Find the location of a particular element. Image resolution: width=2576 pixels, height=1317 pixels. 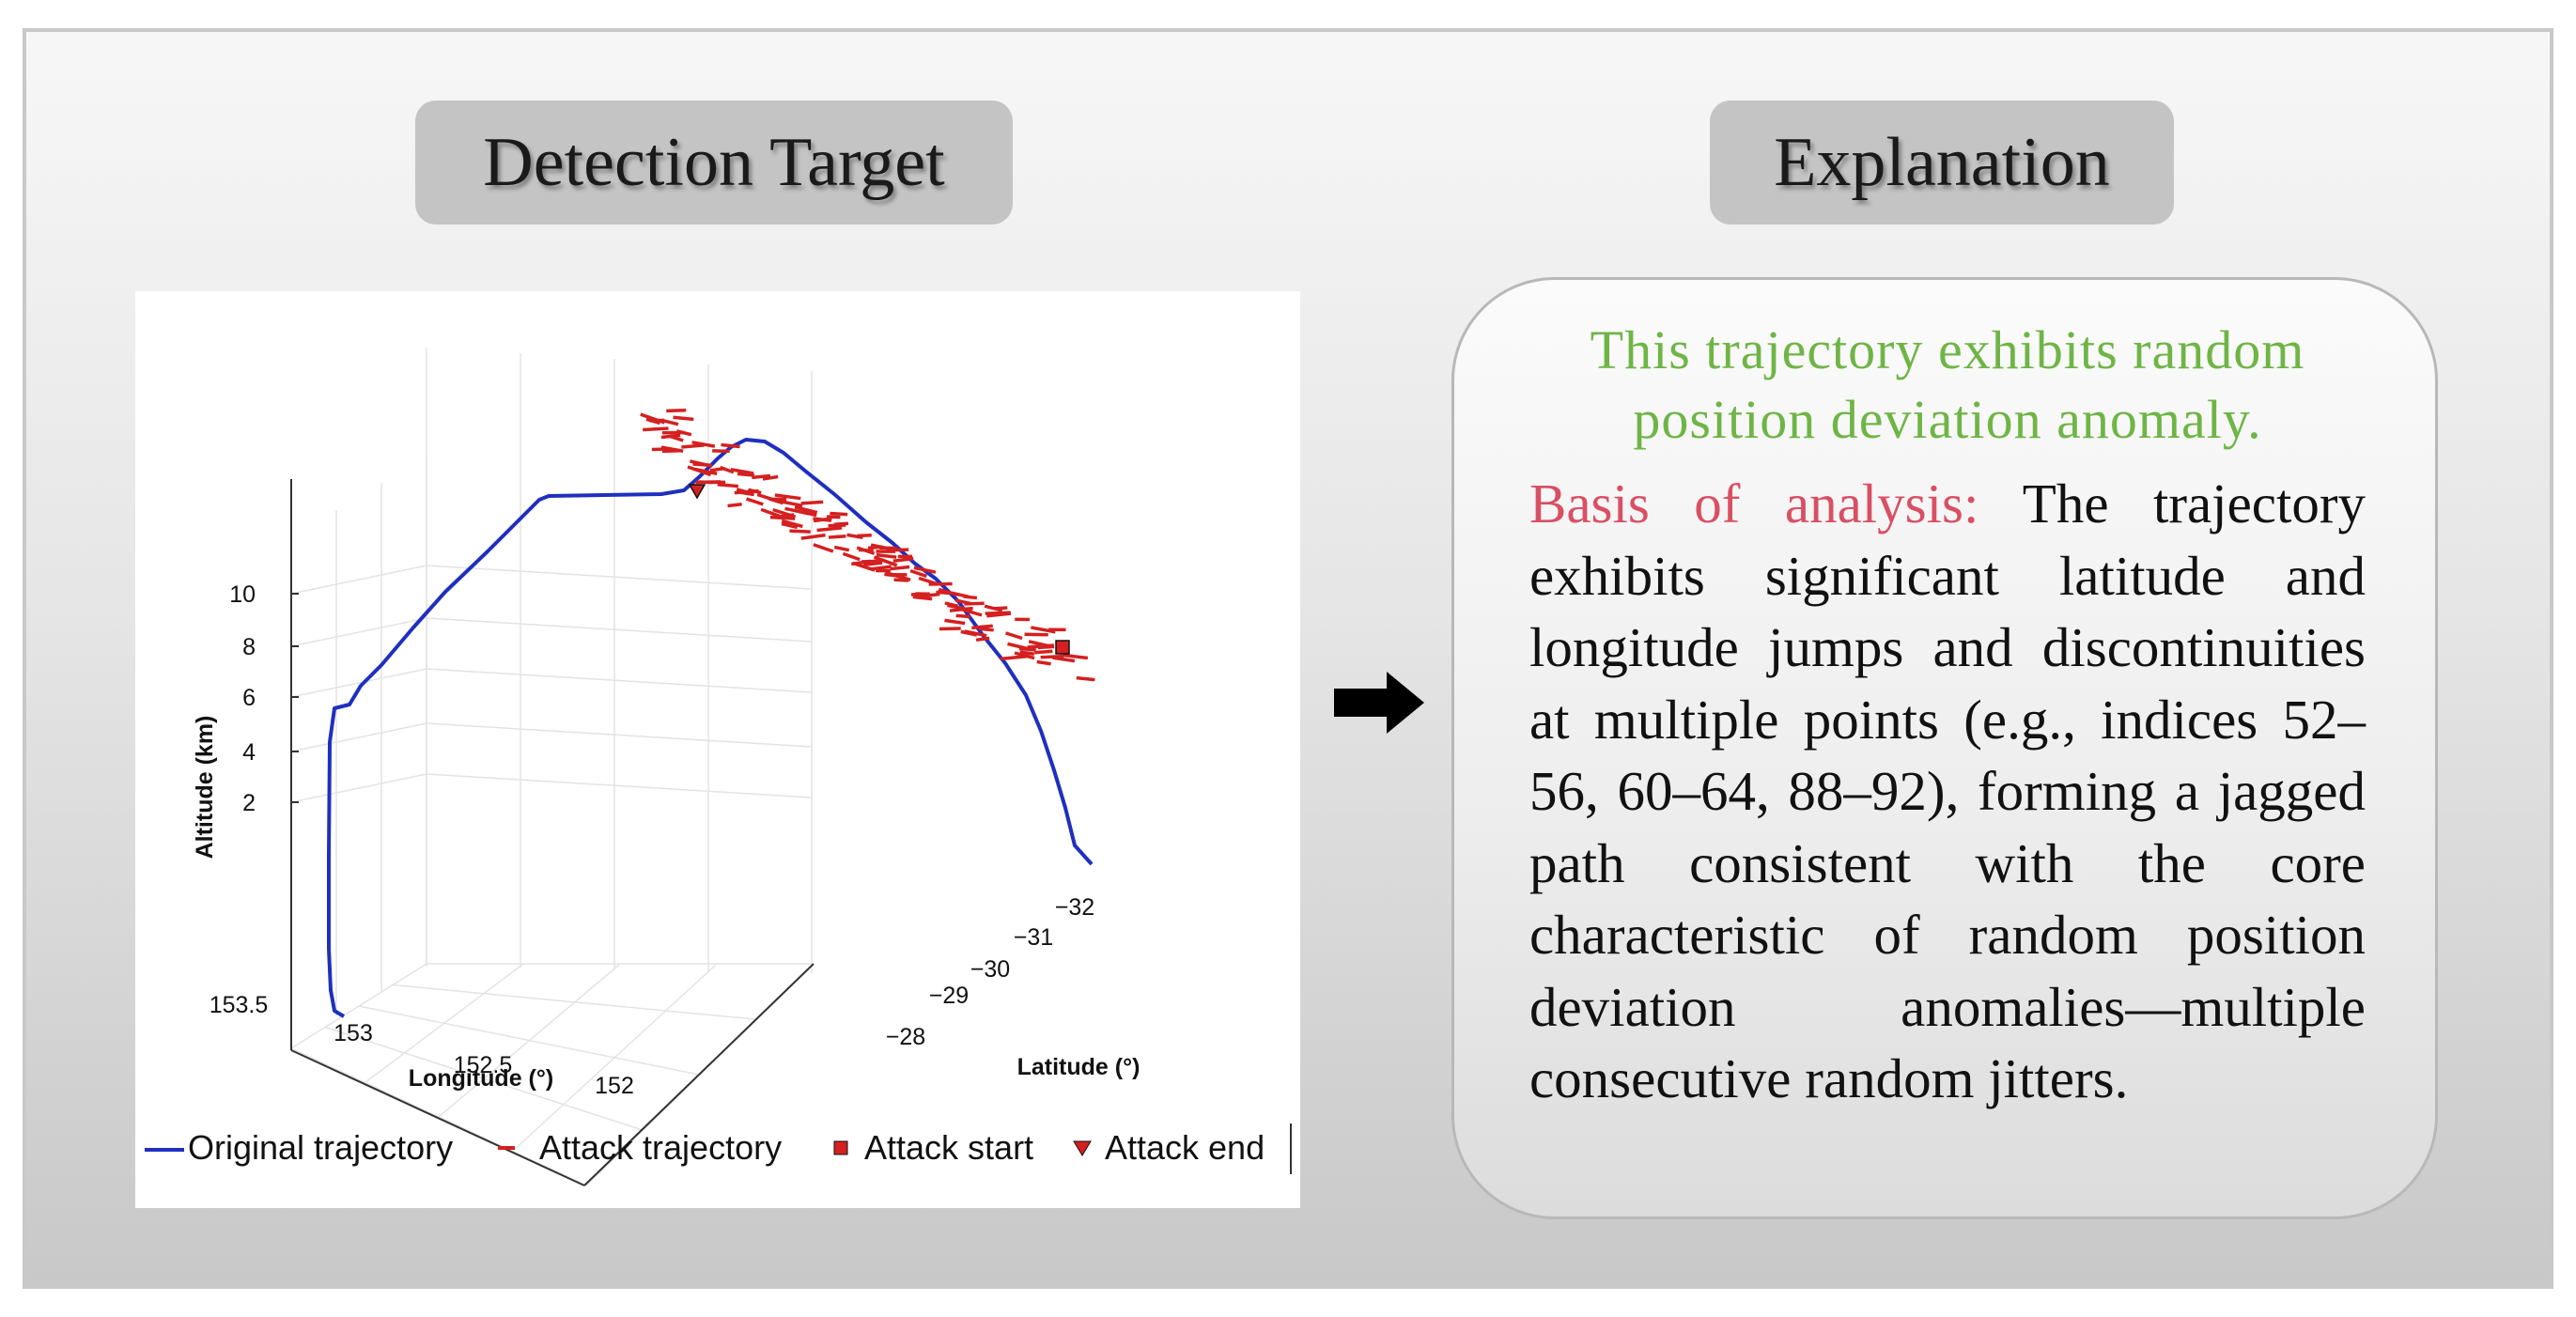

x-axis-line is located at coordinates (438, 1117).